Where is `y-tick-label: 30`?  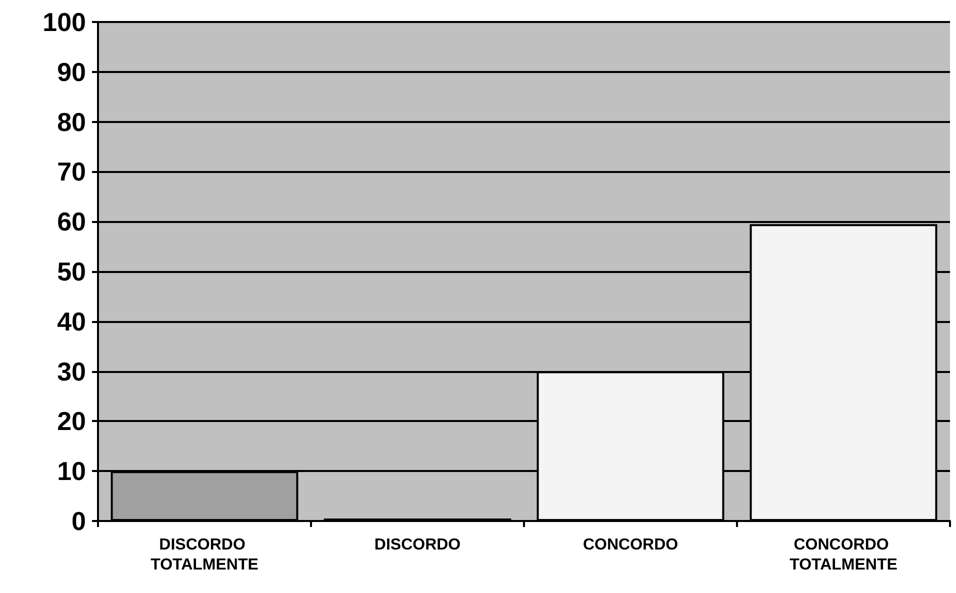 y-tick-label: 30 is located at coordinates (71, 371).